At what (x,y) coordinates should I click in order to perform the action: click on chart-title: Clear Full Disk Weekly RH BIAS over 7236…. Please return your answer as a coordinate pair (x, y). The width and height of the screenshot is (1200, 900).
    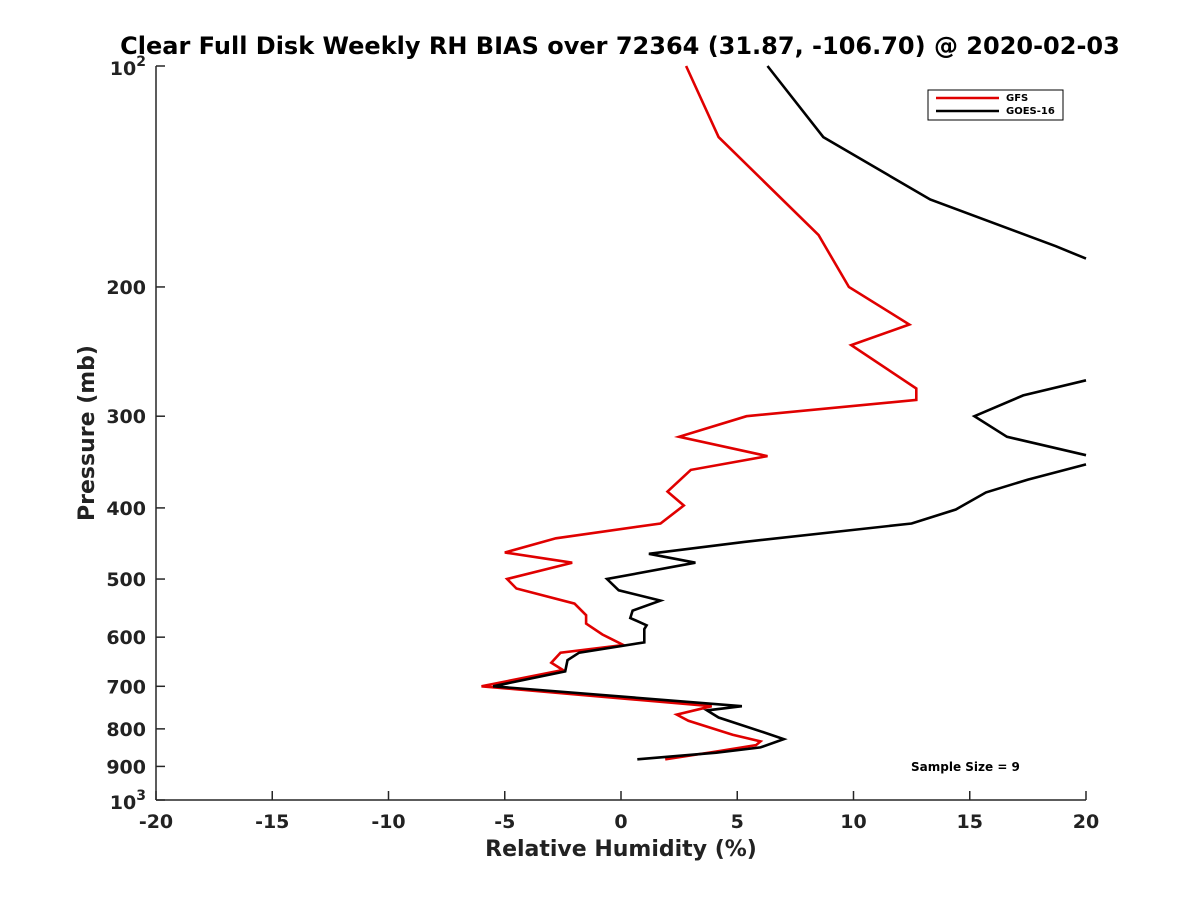
    Looking at the image, I should click on (620, 46).